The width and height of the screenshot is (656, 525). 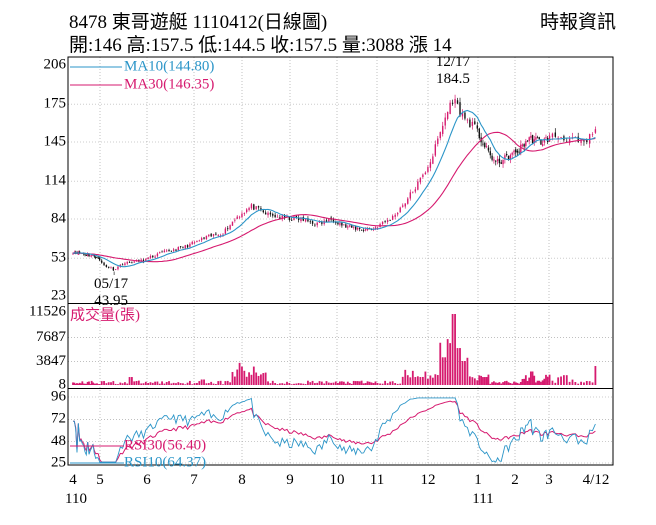 I want to click on price-tick-label: 206, so click(x=55, y=64).